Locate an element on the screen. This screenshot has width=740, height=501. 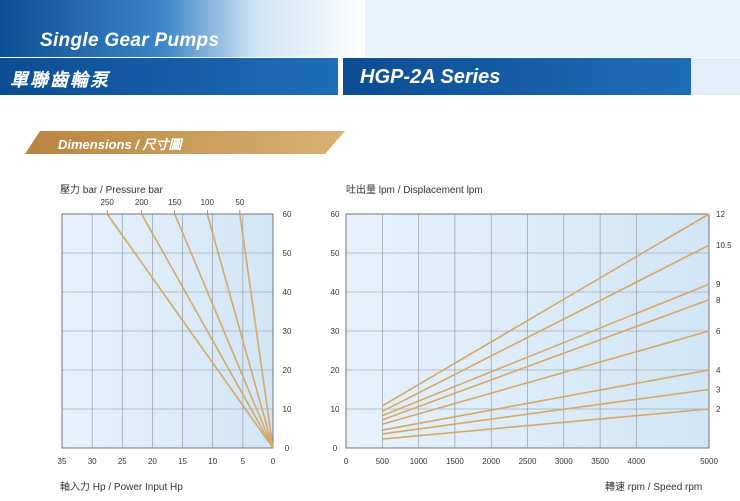
right-x-tick-label: 2000 is located at coordinates (491, 461).